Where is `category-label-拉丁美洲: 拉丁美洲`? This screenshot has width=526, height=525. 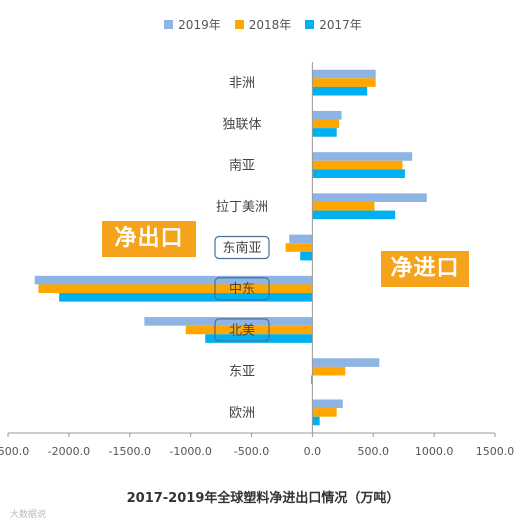
category-label-拉丁美洲: 拉丁美洲 is located at coordinates (242, 207).